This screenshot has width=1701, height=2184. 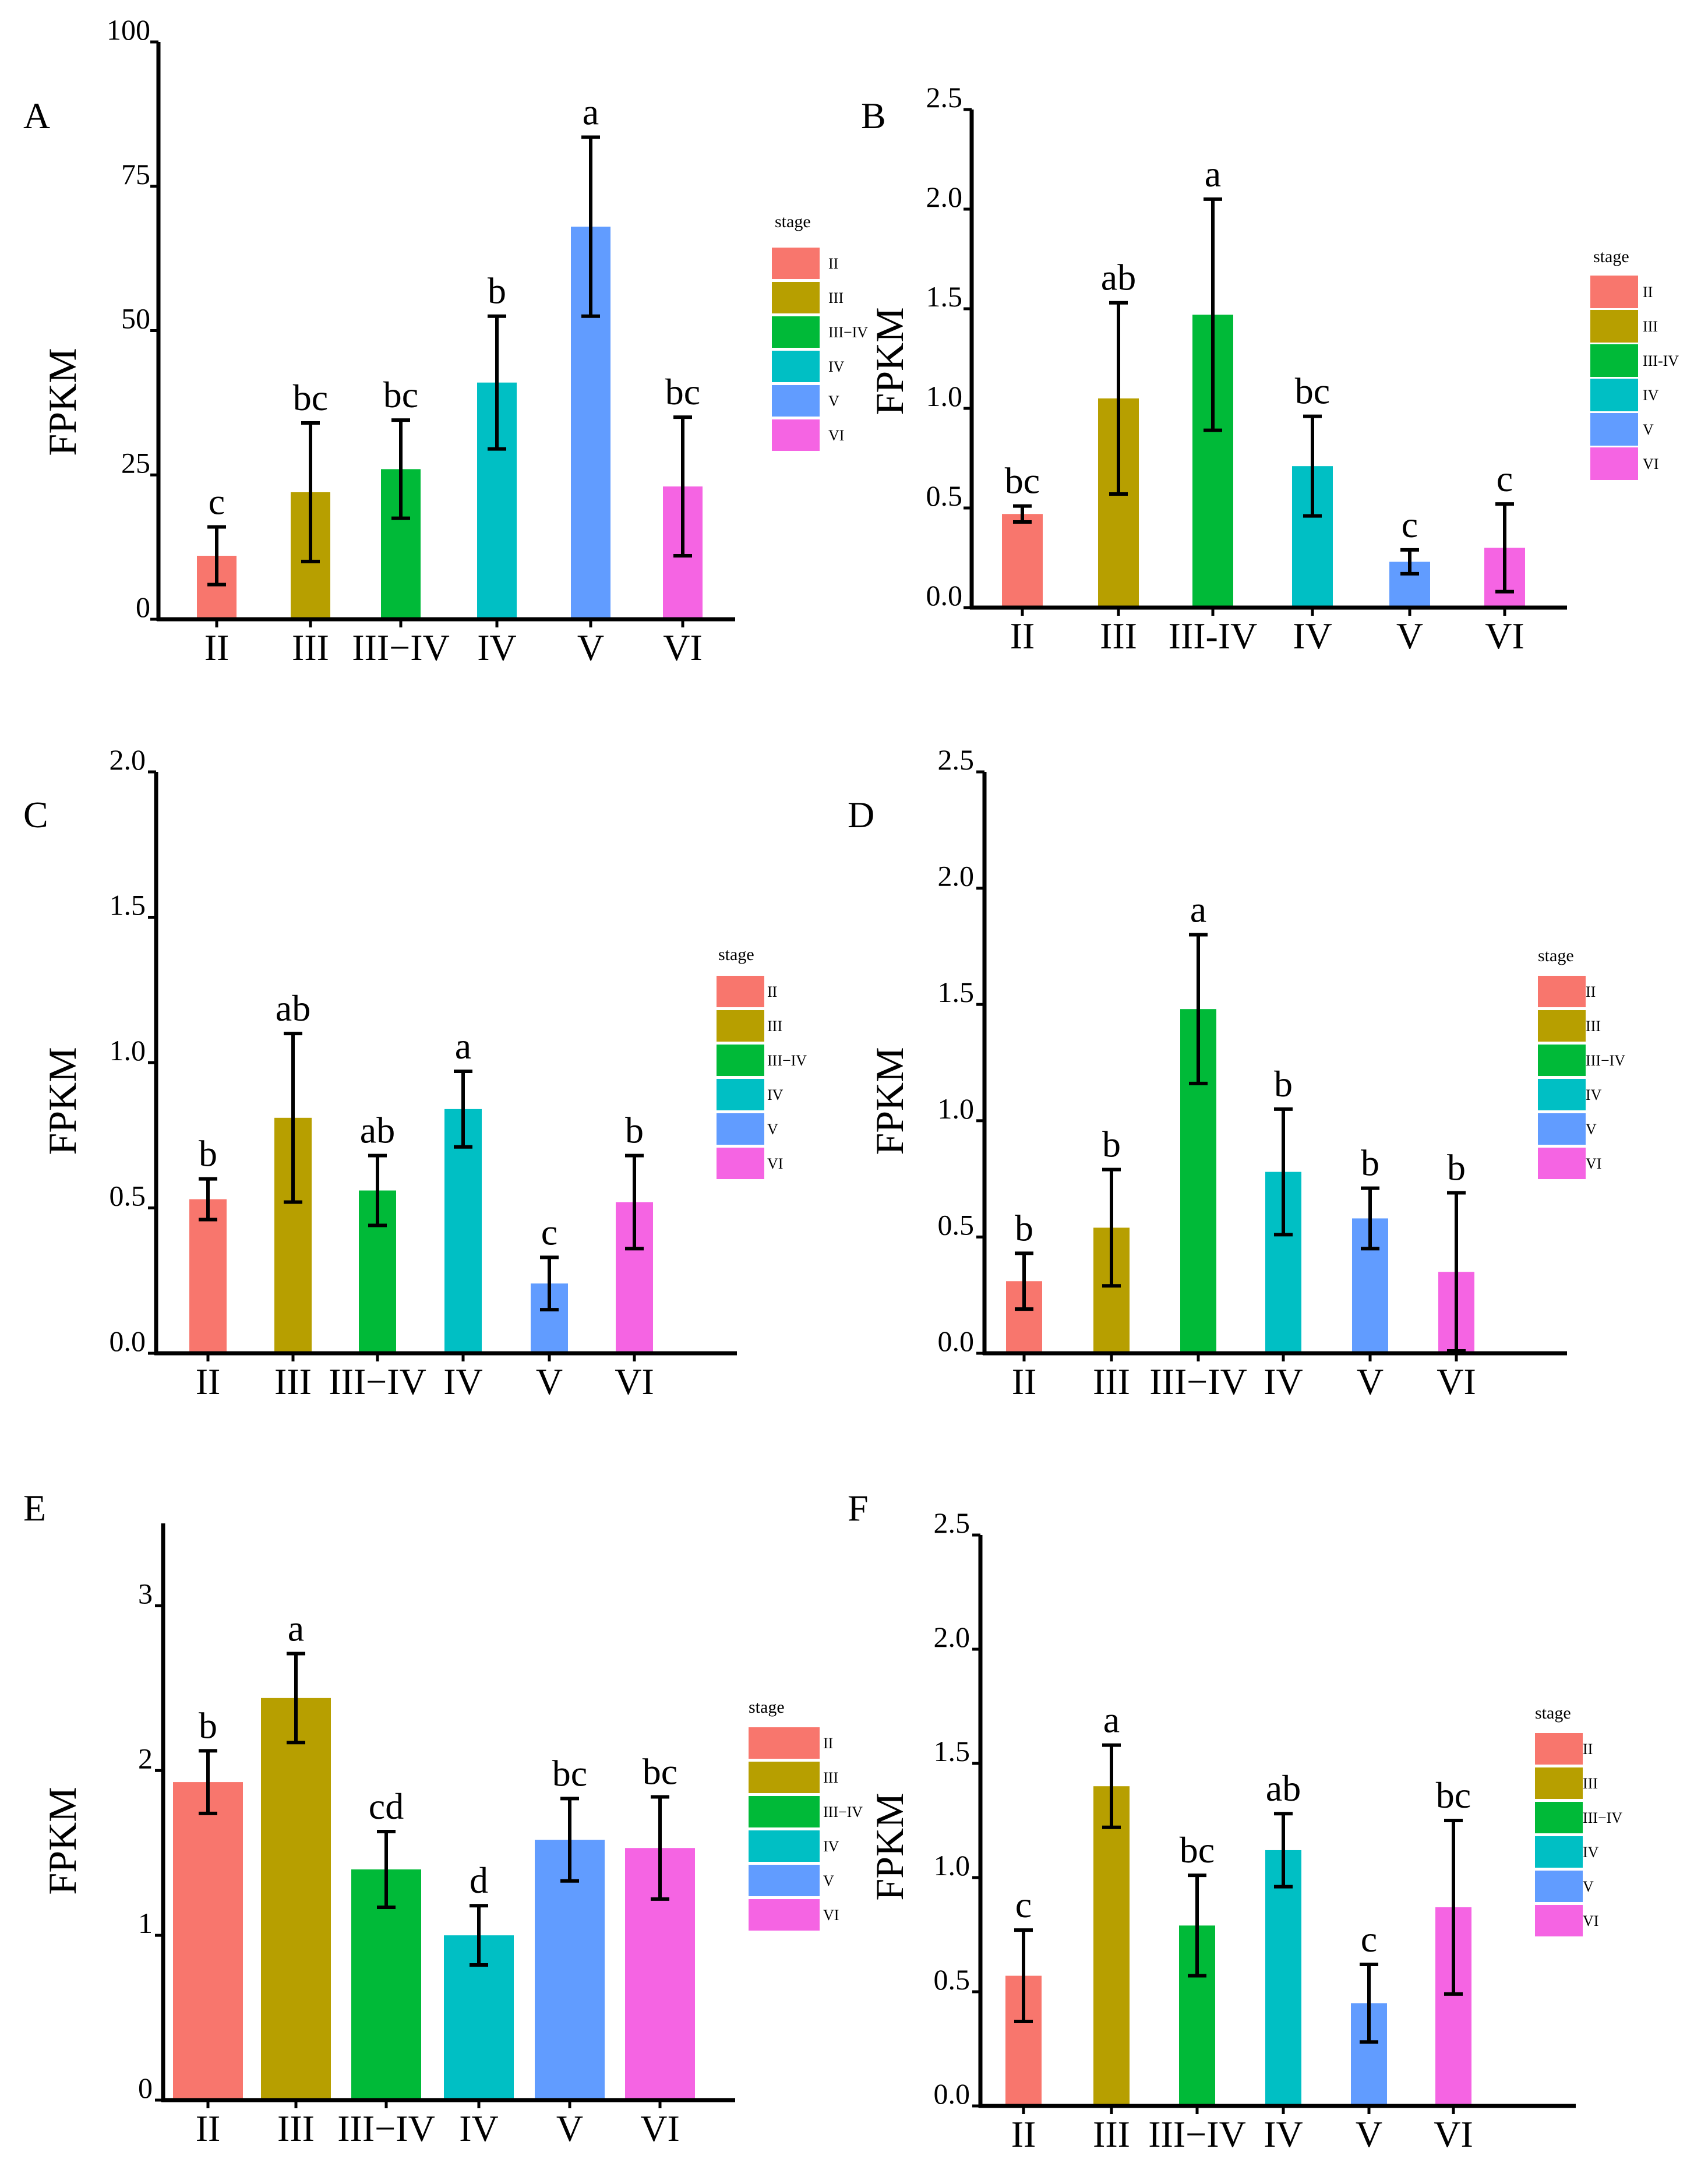 I want to click on significance-label-0: b, so click(x=208, y=1153).